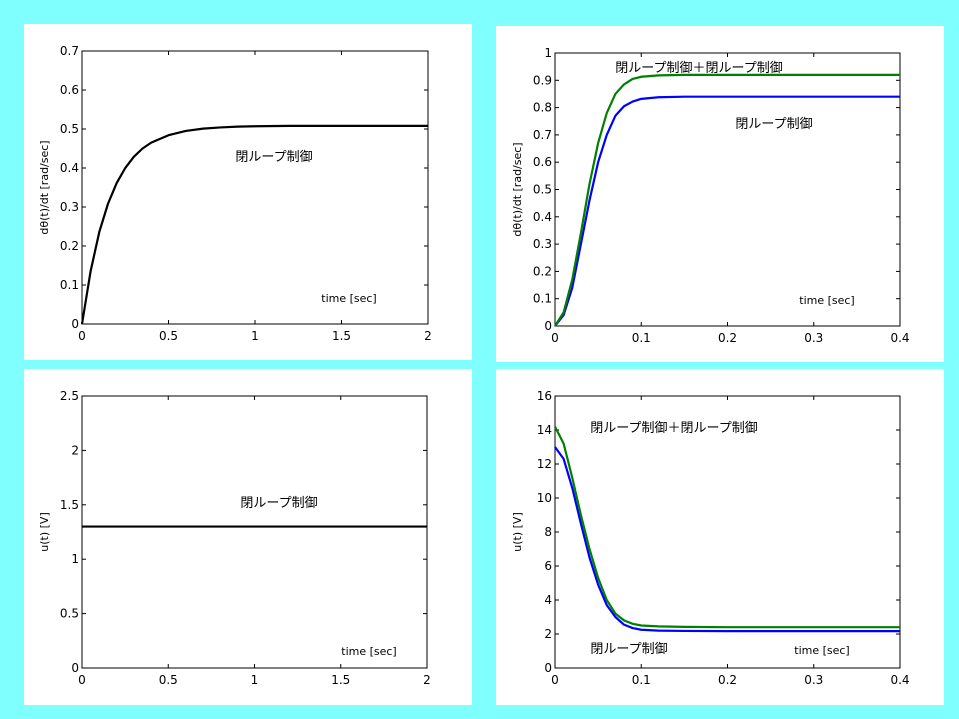  What do you see at coordinates (548, 566) in the screenshot?
I see `y-tick-label: 6` at bounding box center [548, 566].